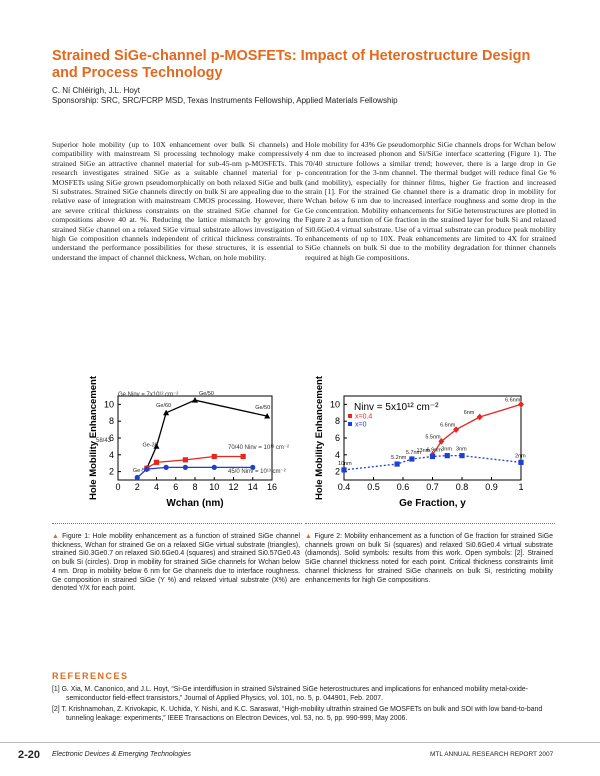 The image size is (600, 776). What do you see at coordinates (117, 487) in the screenshot?
I see `x-tick-label: 0` at bounding box center [117, 487].